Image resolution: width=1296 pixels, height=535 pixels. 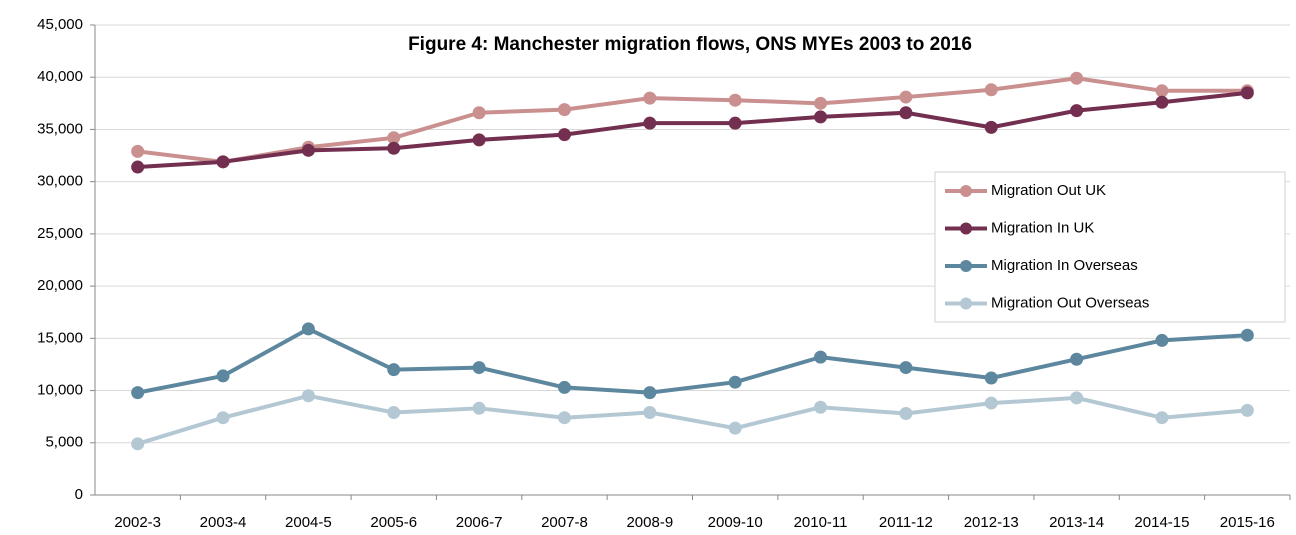 What do you see at coordinates (906, 522) in the screenshot?
I see `x-tick-label: 2011-12` at bounding box center [906, 522].